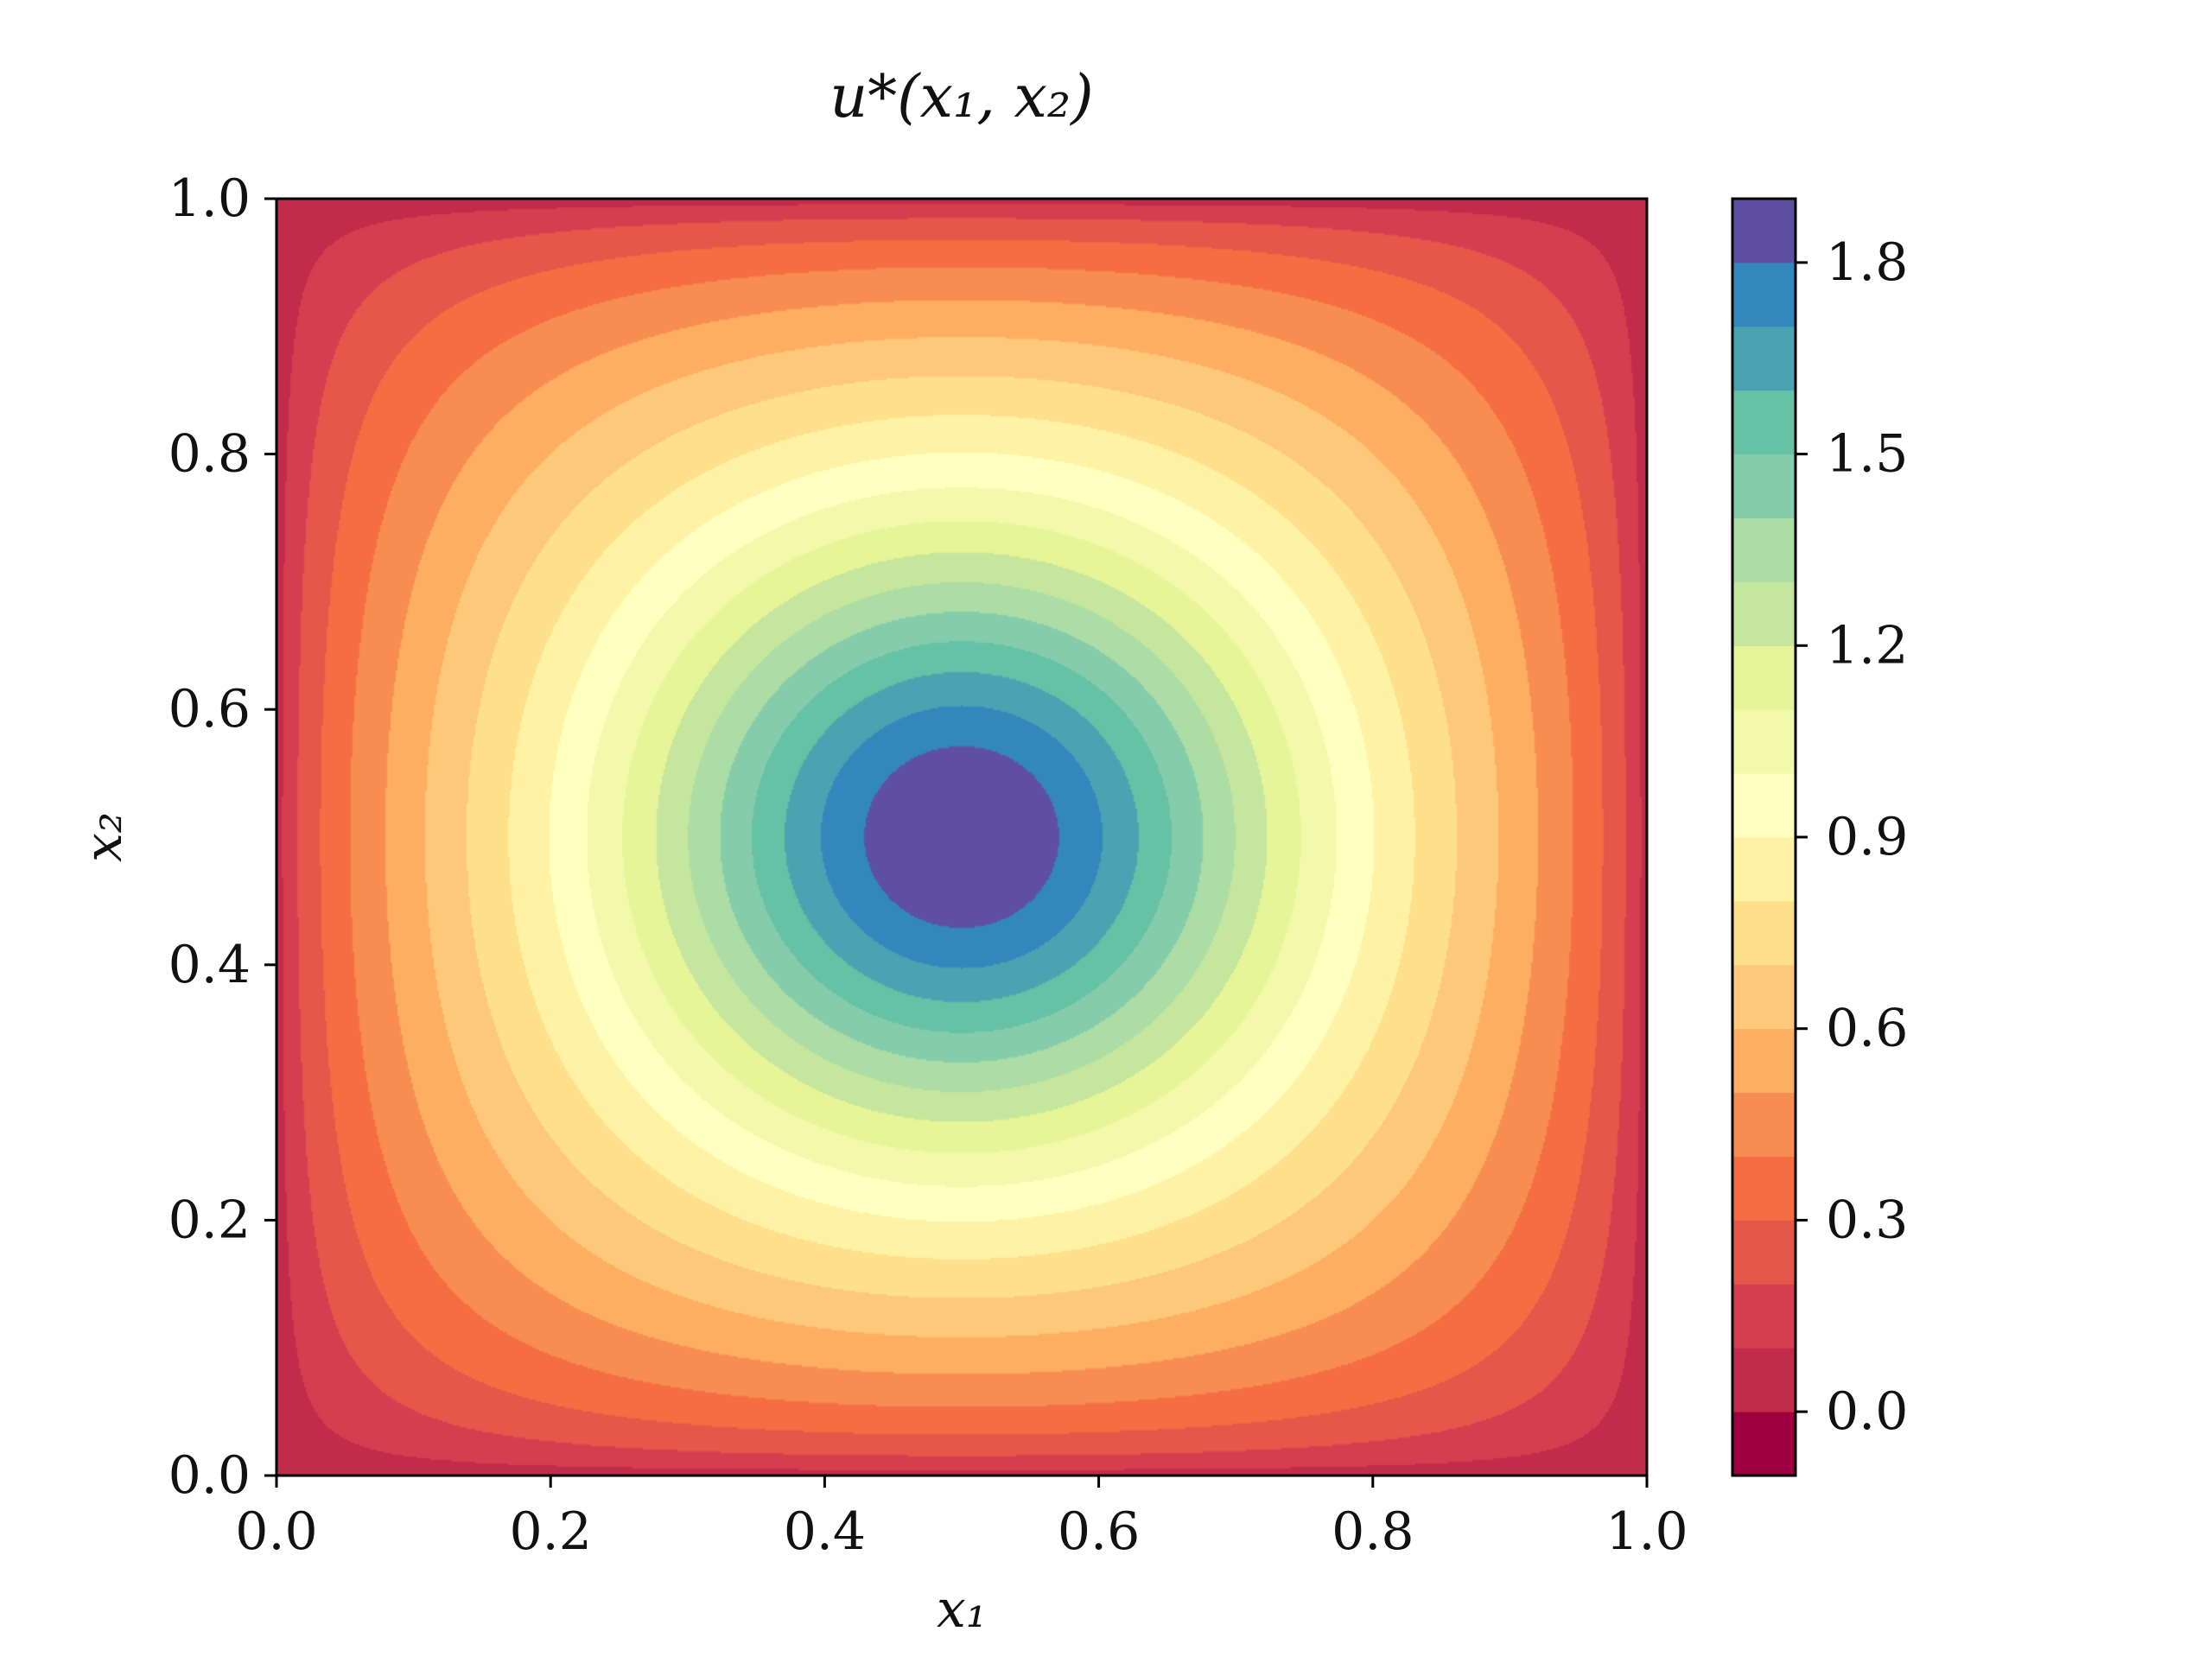 The height and width of the screenshot is (1663, 2212). I want to click on colorbar-tick-label: 0.9, so click(1867, 837).